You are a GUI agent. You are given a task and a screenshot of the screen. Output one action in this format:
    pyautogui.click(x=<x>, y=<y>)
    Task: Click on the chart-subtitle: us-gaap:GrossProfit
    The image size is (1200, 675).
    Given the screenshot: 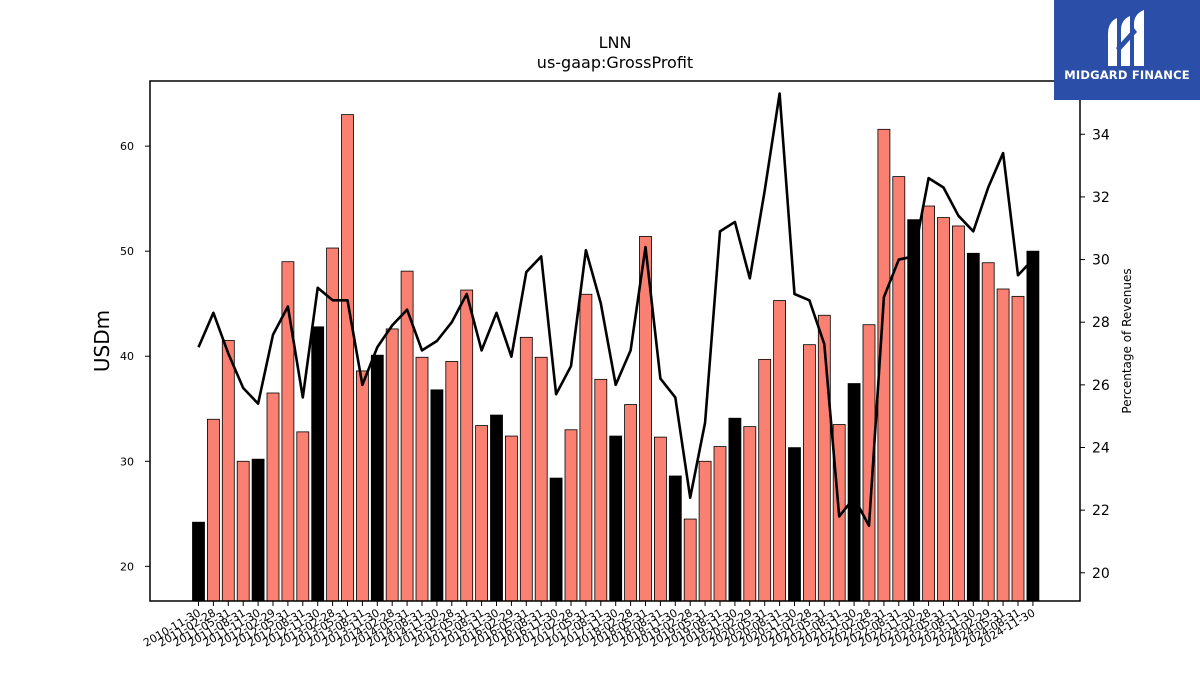 What is the action you would take?
    pyautogui.click(x=615, y=62)
    